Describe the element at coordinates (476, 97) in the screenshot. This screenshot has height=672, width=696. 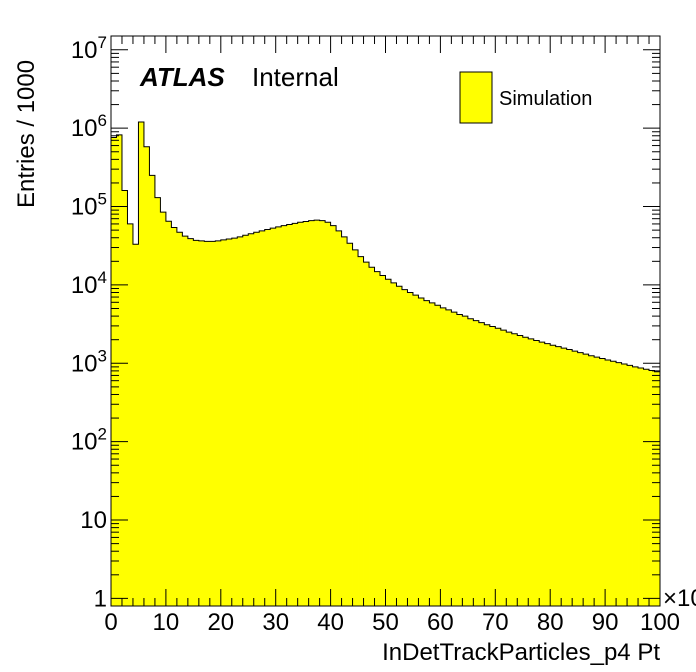
I see `legend-swatch` at that location.